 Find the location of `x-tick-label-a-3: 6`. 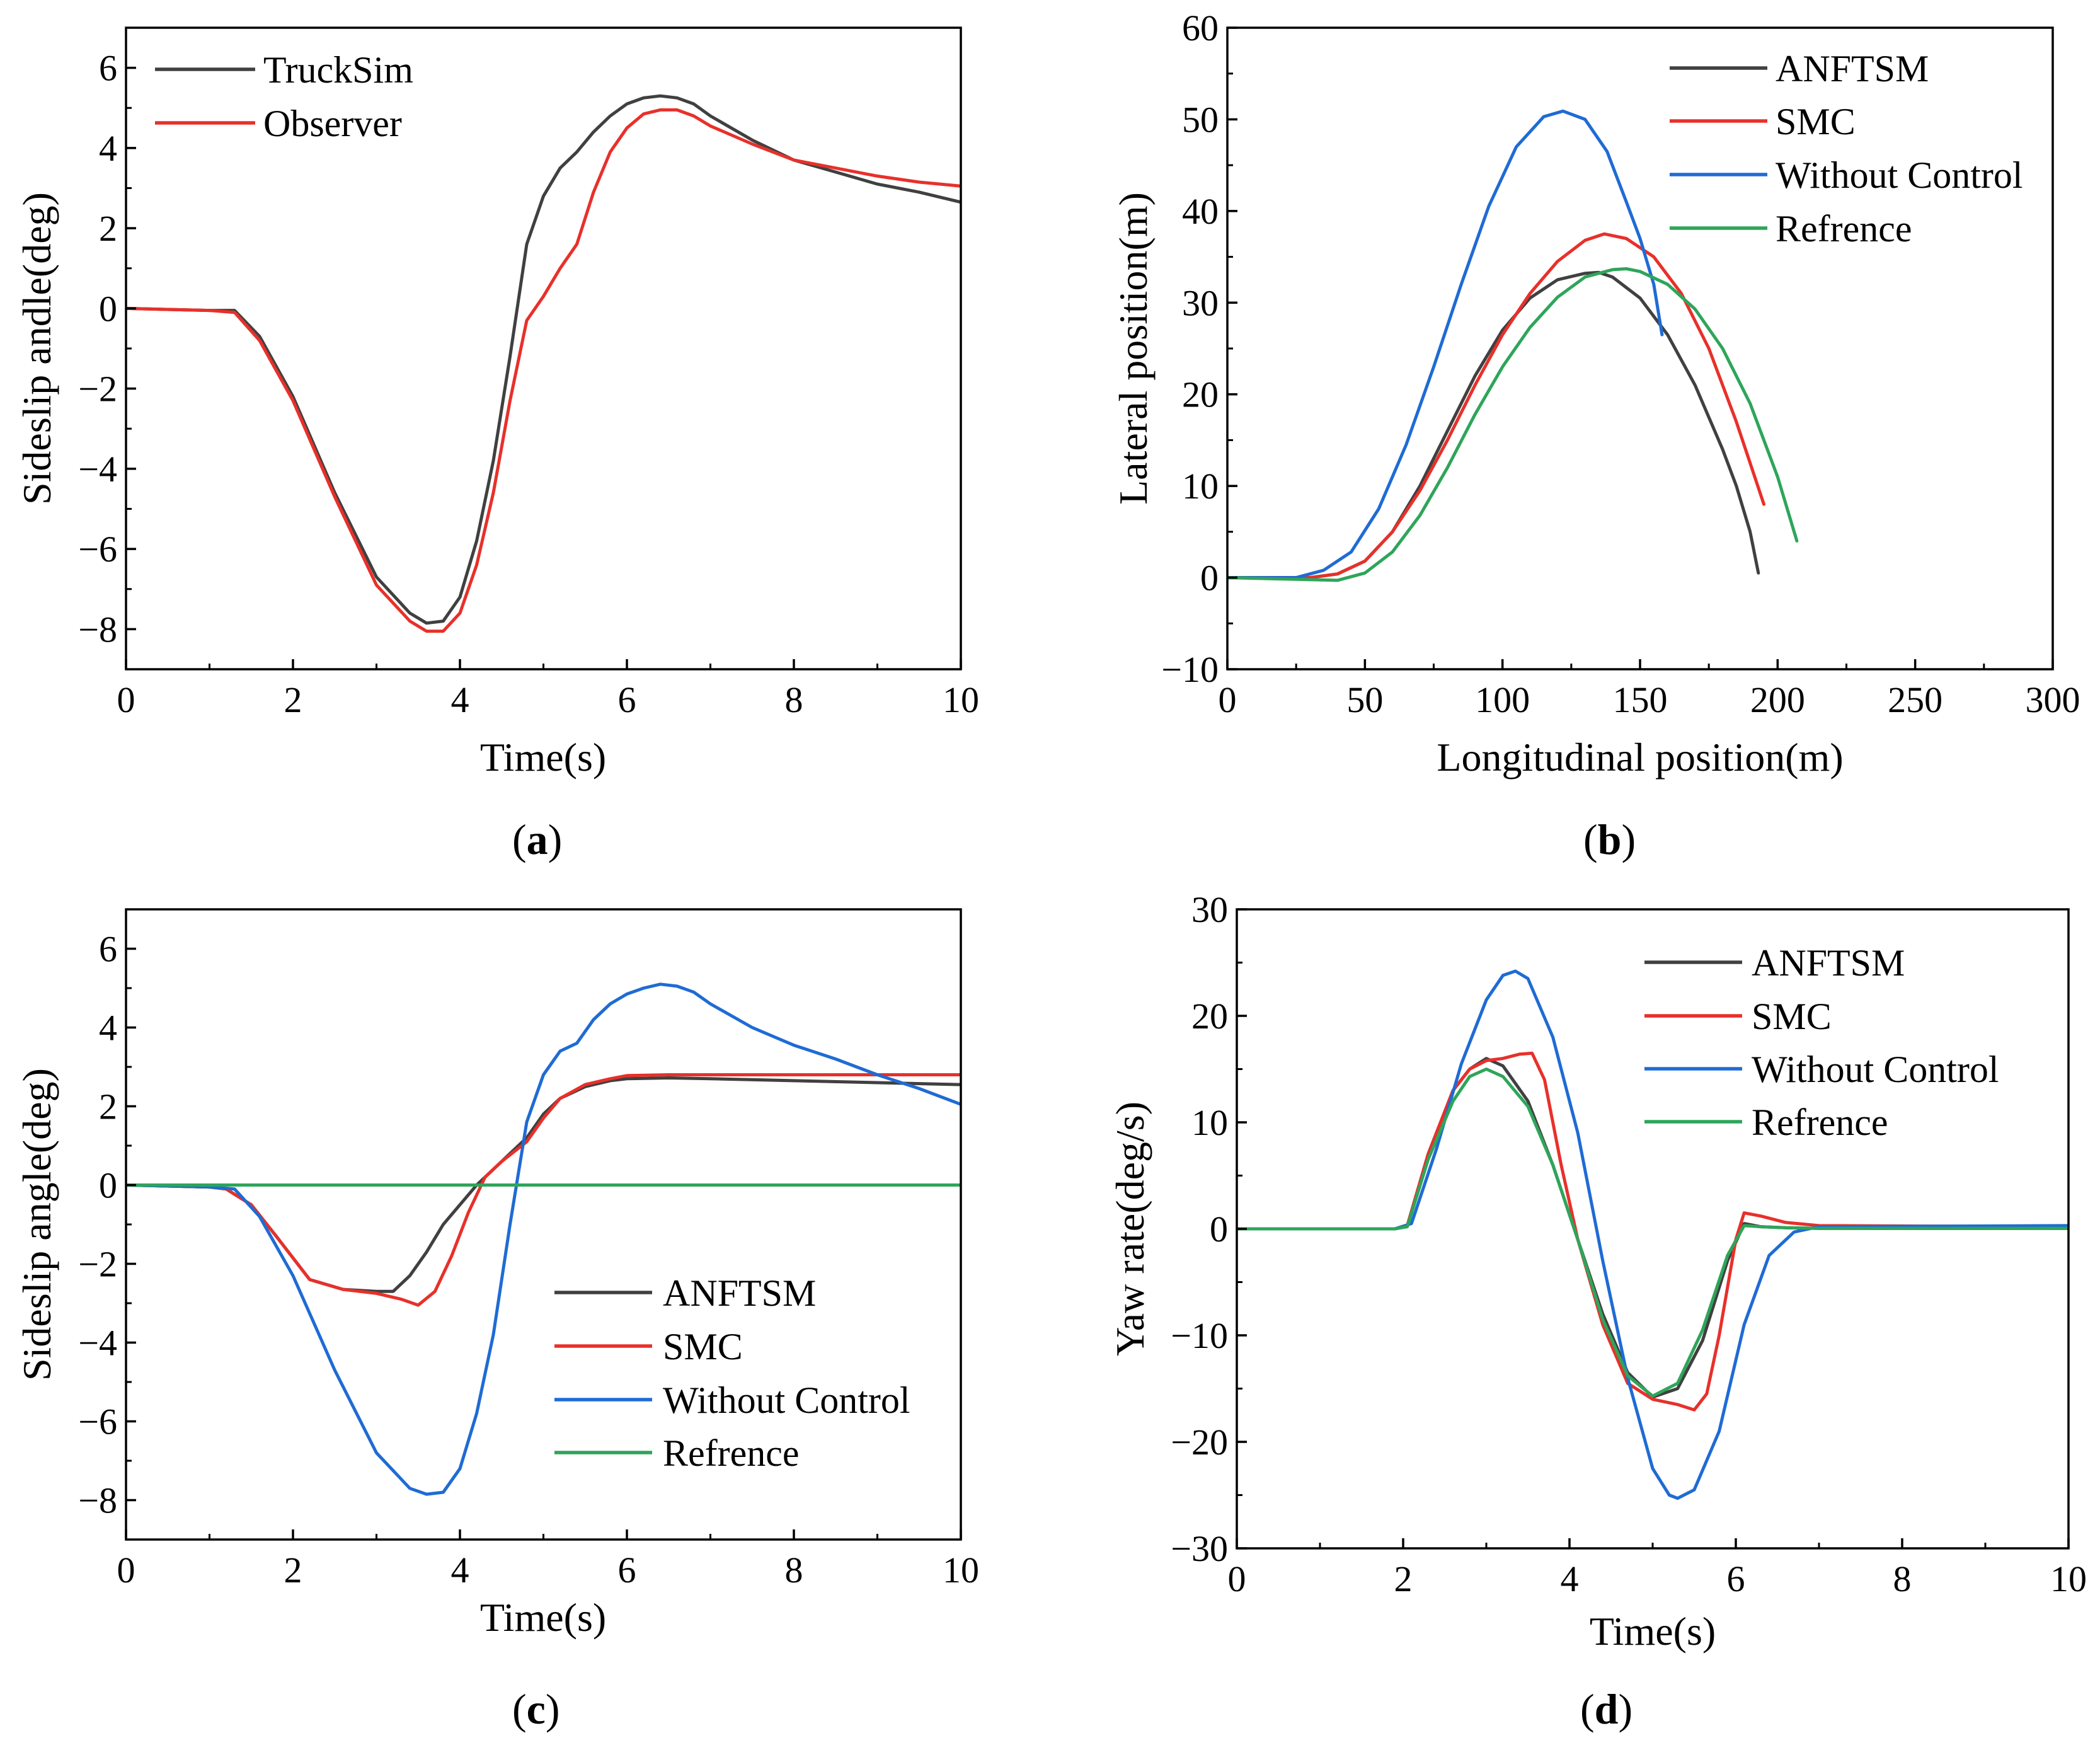

x-tick-label-a-3: 6 is located at coordinates (627, 699).